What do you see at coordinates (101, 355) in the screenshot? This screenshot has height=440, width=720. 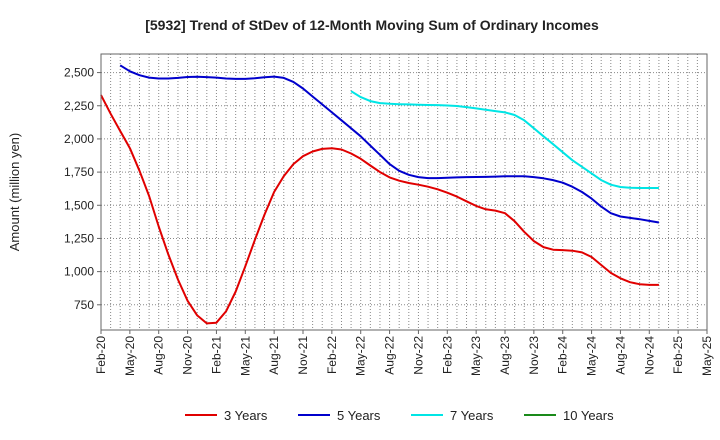 I see `x-tick-label: Feb-20` at bounding box center [101, 355].